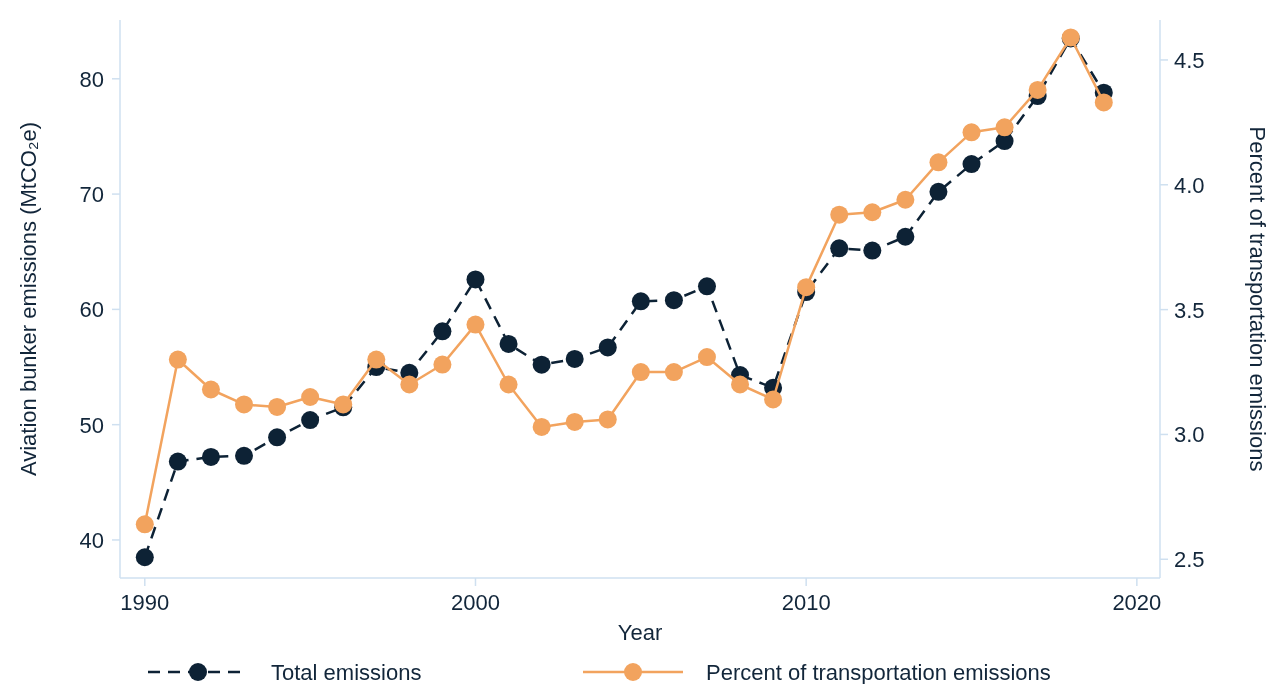  What do you see at coordinates (1189, 185) in the screenshot?
I see `y2-tick-label: 4.0` at bounding box center [1189, 185].